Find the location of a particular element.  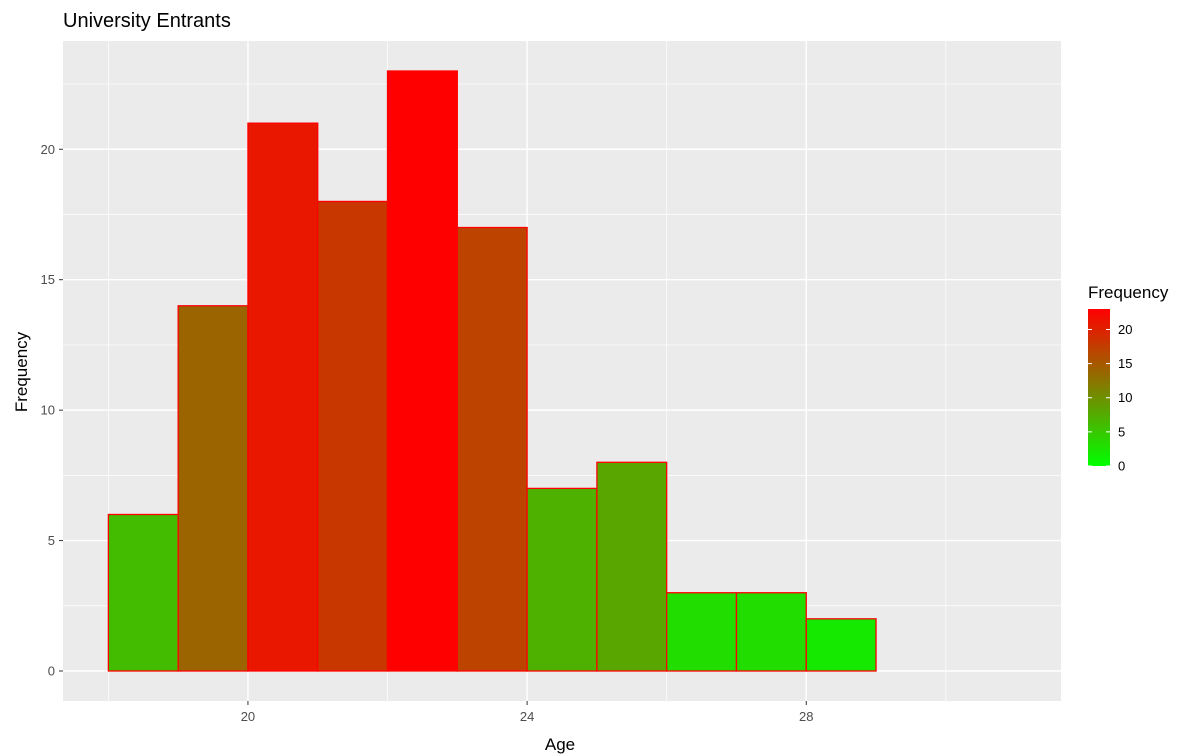

y-axis-ticks: 0 5 10 15 20 is located at coordinates (52, 410).